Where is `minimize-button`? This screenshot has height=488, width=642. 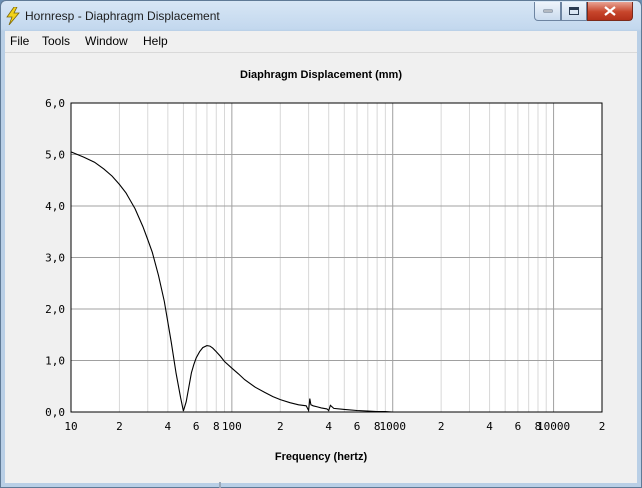 minimize-button is located at coordinates (547, 11).